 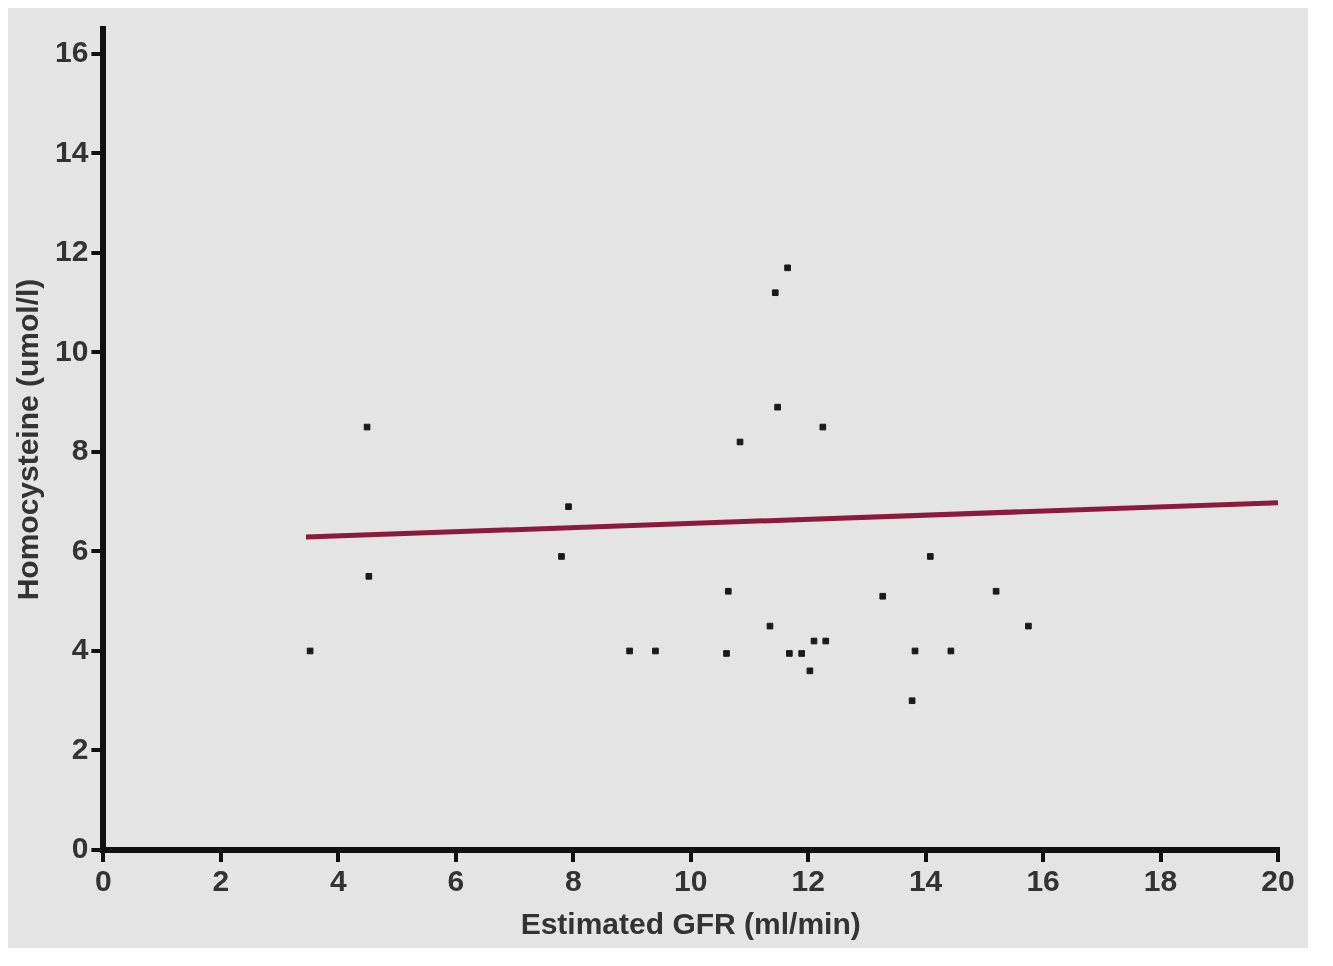 I want to click on y-tick-label: 2, so click(x=80, y=748).